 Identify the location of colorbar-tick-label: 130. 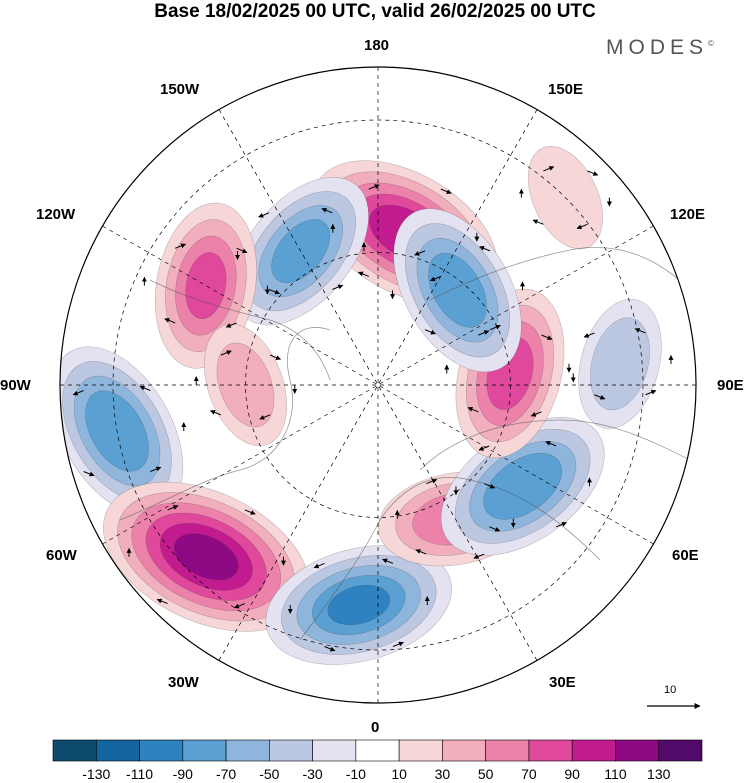
(659, 774).